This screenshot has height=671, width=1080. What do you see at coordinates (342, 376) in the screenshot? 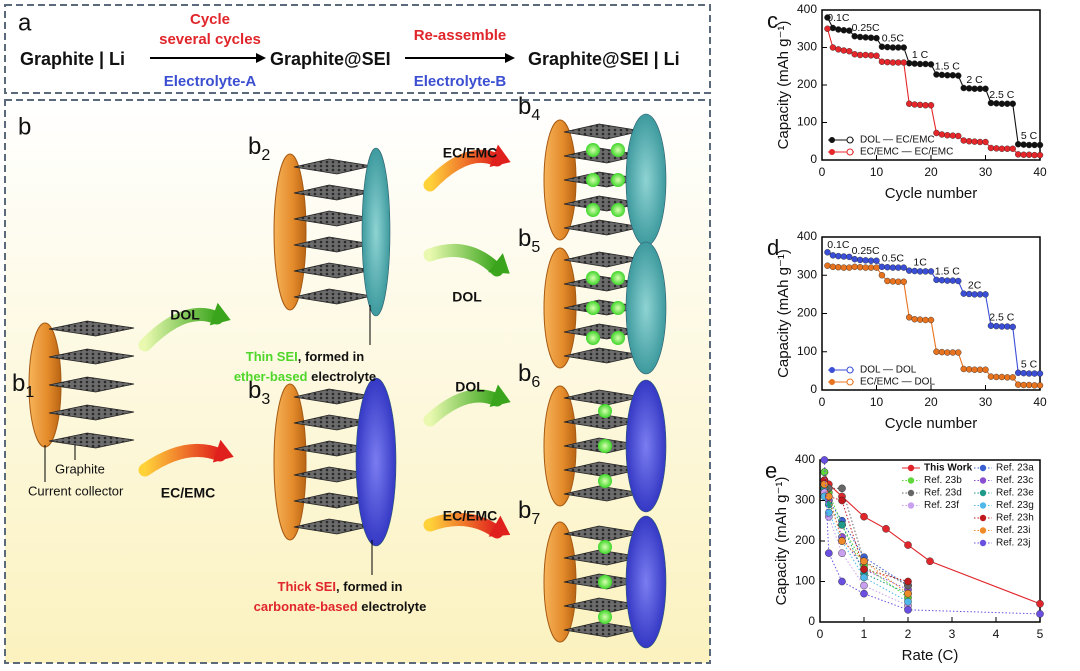
I see `caption-part: electrolyte` at bounding box center [342, 376].